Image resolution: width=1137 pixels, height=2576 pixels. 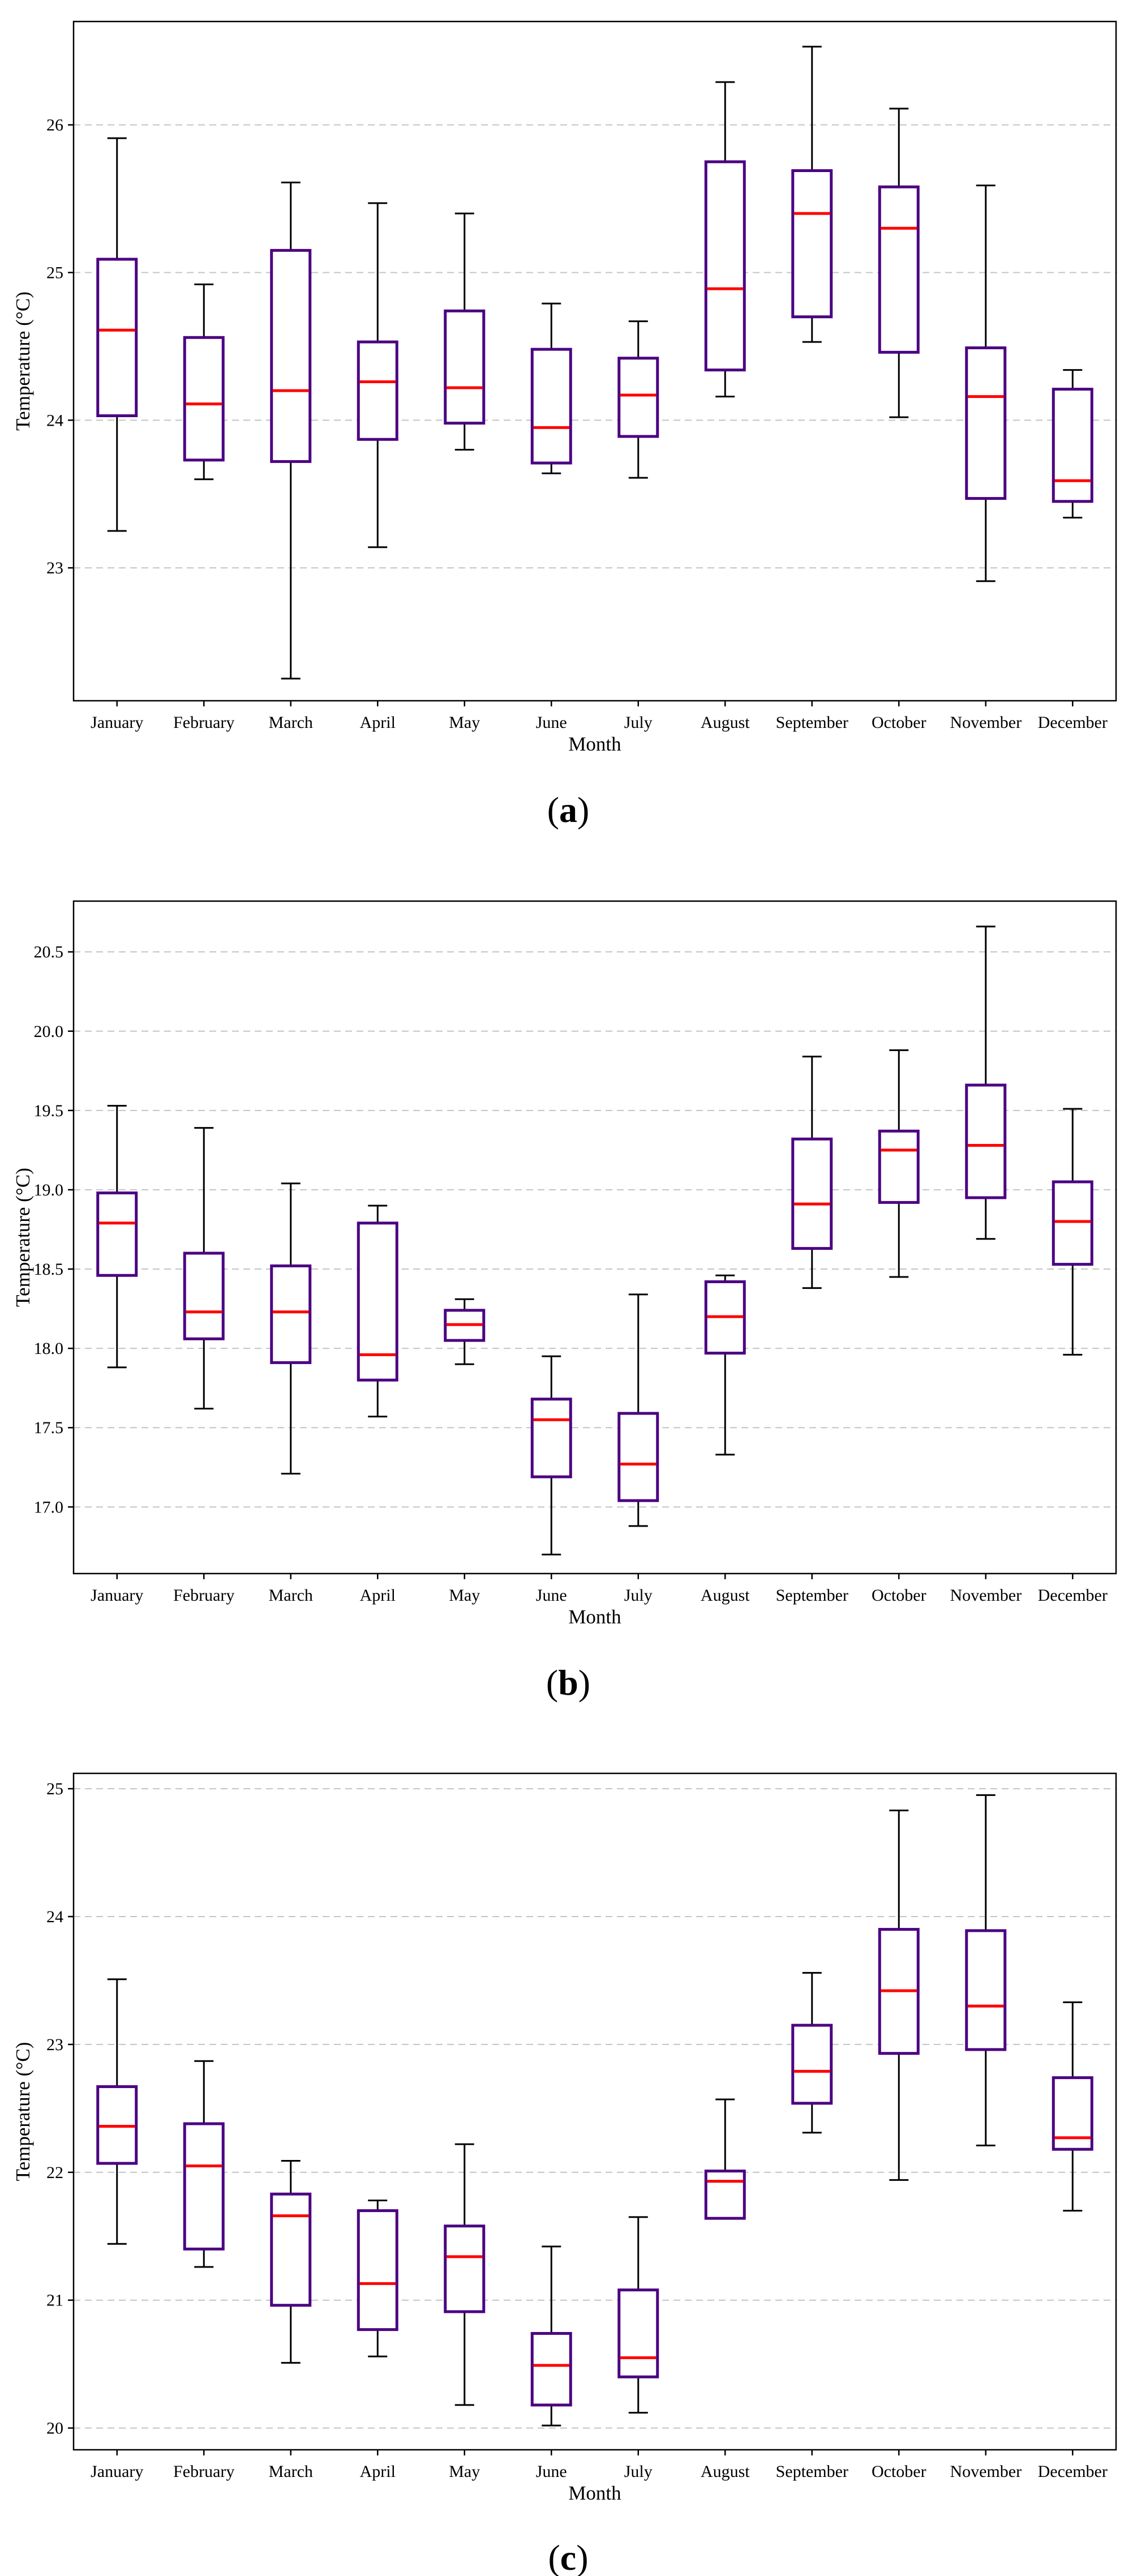 What do you see at coordinates (49, 1269) in the screenshot?
I see `y-tick-label: 18.5` at bounding box center [49, 1269].